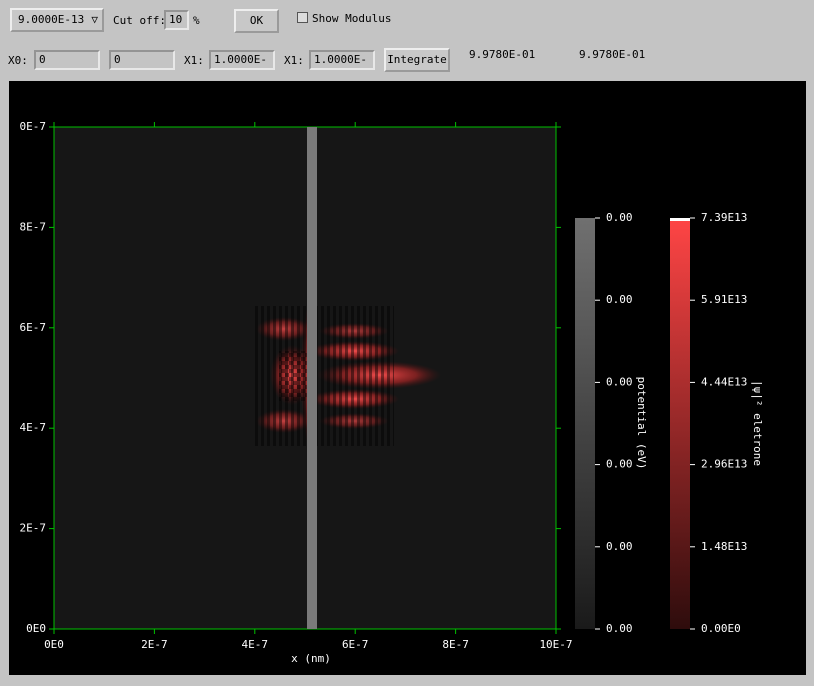 The width and height of the screenshot is (814, 686). I want to click on x1-label-2: X1:, so click(294, 60).